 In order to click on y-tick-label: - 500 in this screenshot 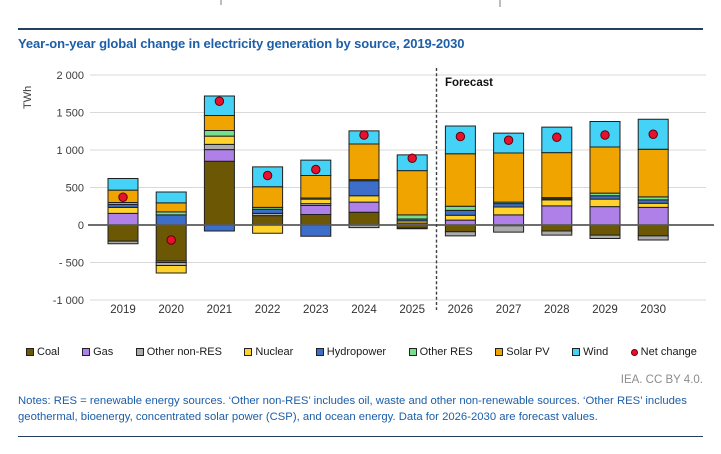, I will do `click(71, 264)`.